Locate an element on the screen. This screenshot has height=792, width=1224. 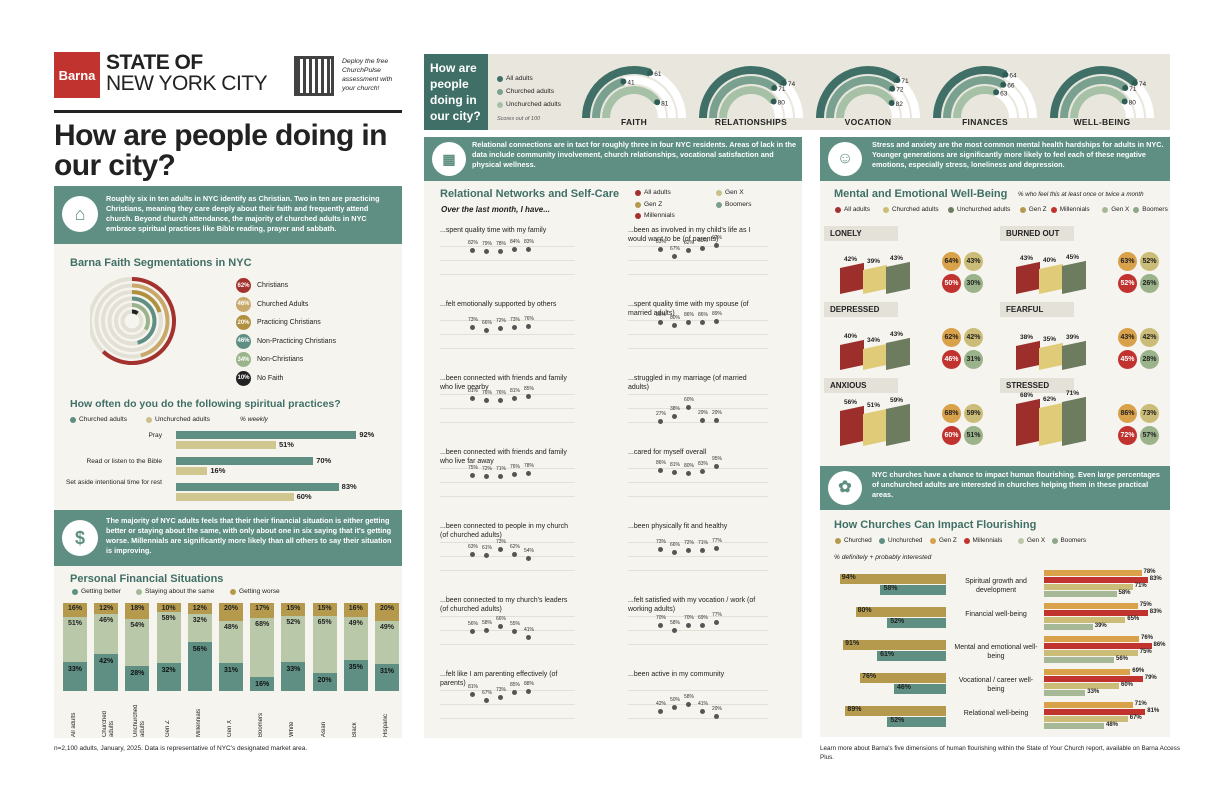
flourish-legend-swatch is located at coordinates (966, 540).